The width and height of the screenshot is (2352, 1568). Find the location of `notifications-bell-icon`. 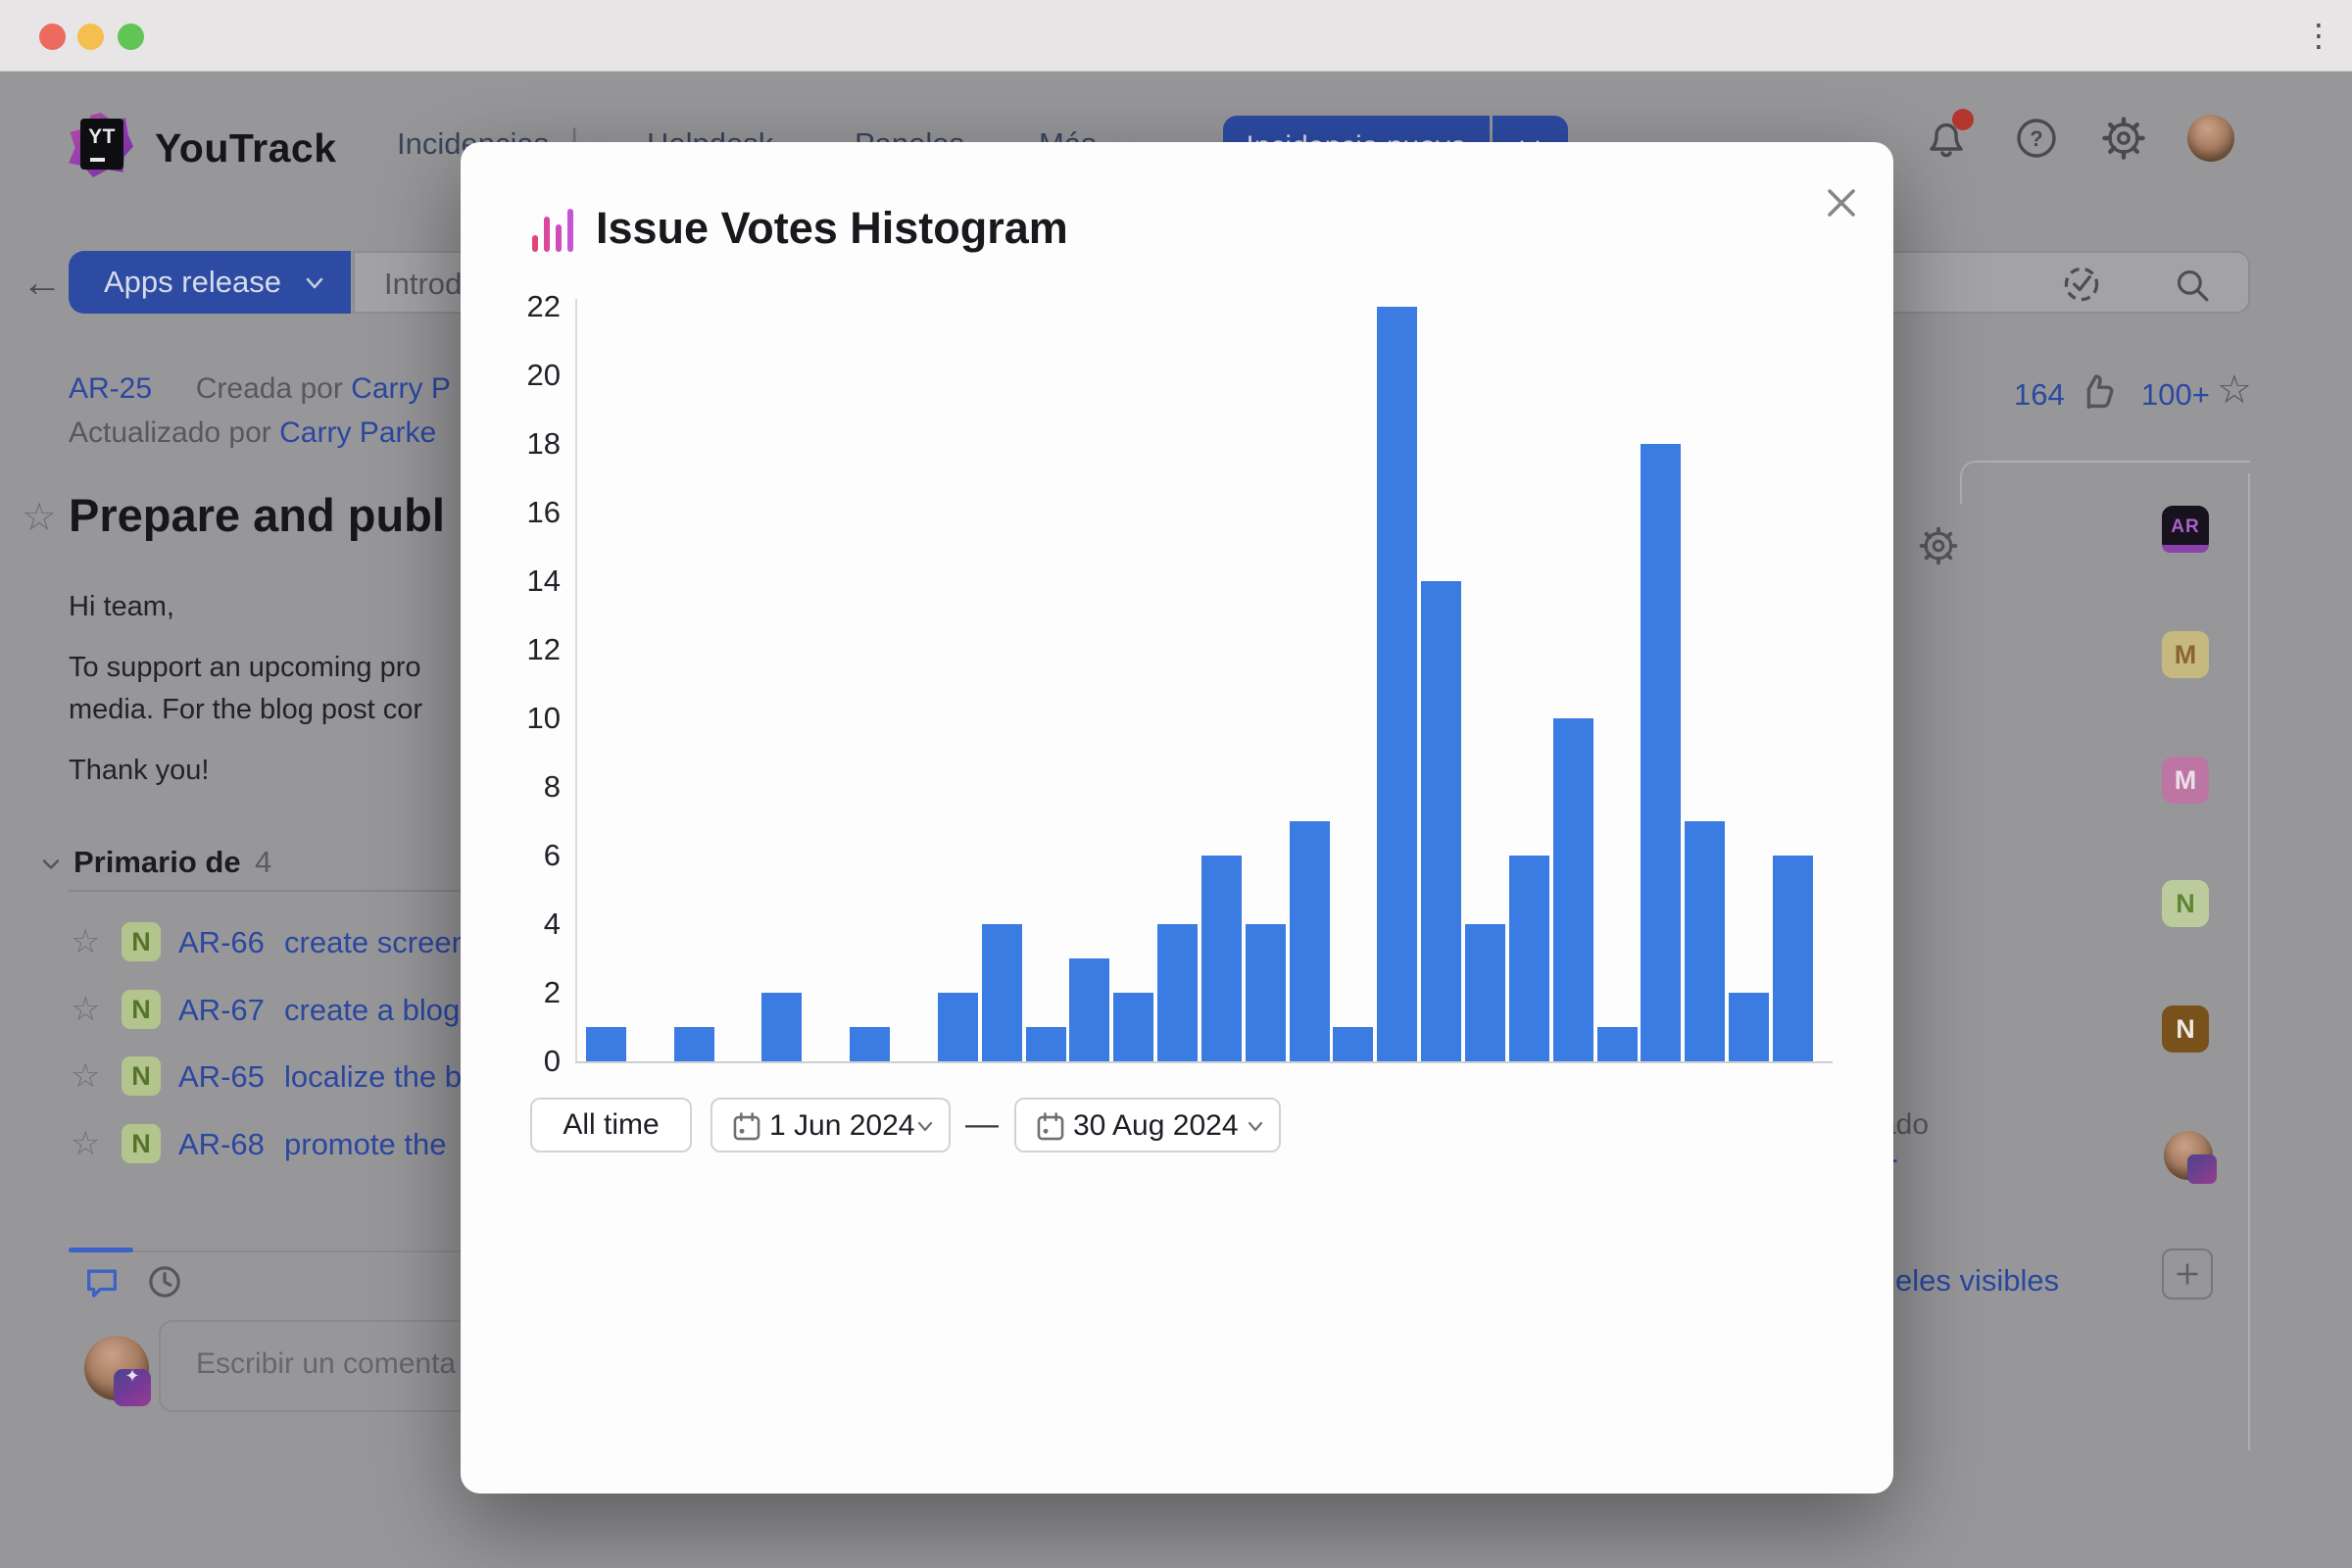

notifications-bell-icon is located at coordinates (1948, 135).